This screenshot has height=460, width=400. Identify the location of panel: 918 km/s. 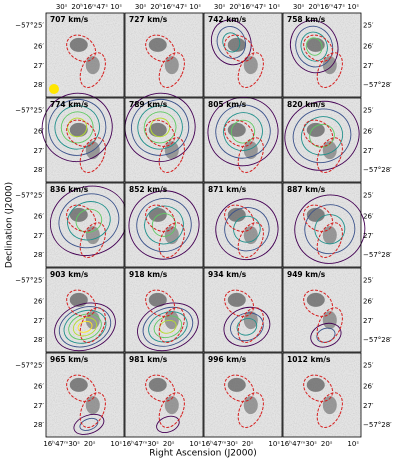
(164, 310).